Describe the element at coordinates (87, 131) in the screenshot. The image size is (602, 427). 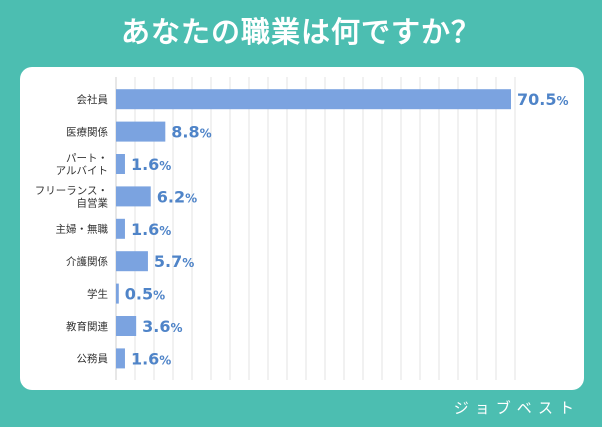
I see `category-label: 医療関係` at that location.